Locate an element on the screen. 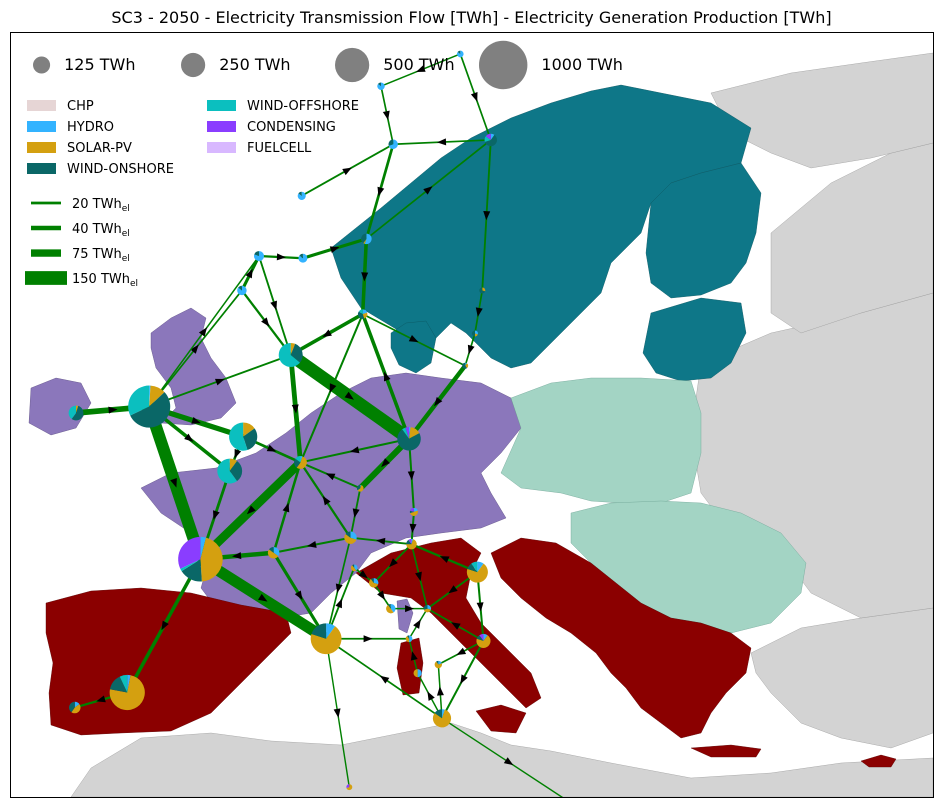 The image size is (943, 809). flow-SE2-SE3 is located at coordinates (364, 276).